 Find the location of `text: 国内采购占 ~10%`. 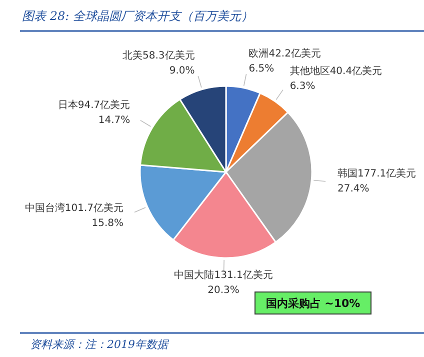

text: 国内采购占 ~10% is located at coordinates (313, 303).